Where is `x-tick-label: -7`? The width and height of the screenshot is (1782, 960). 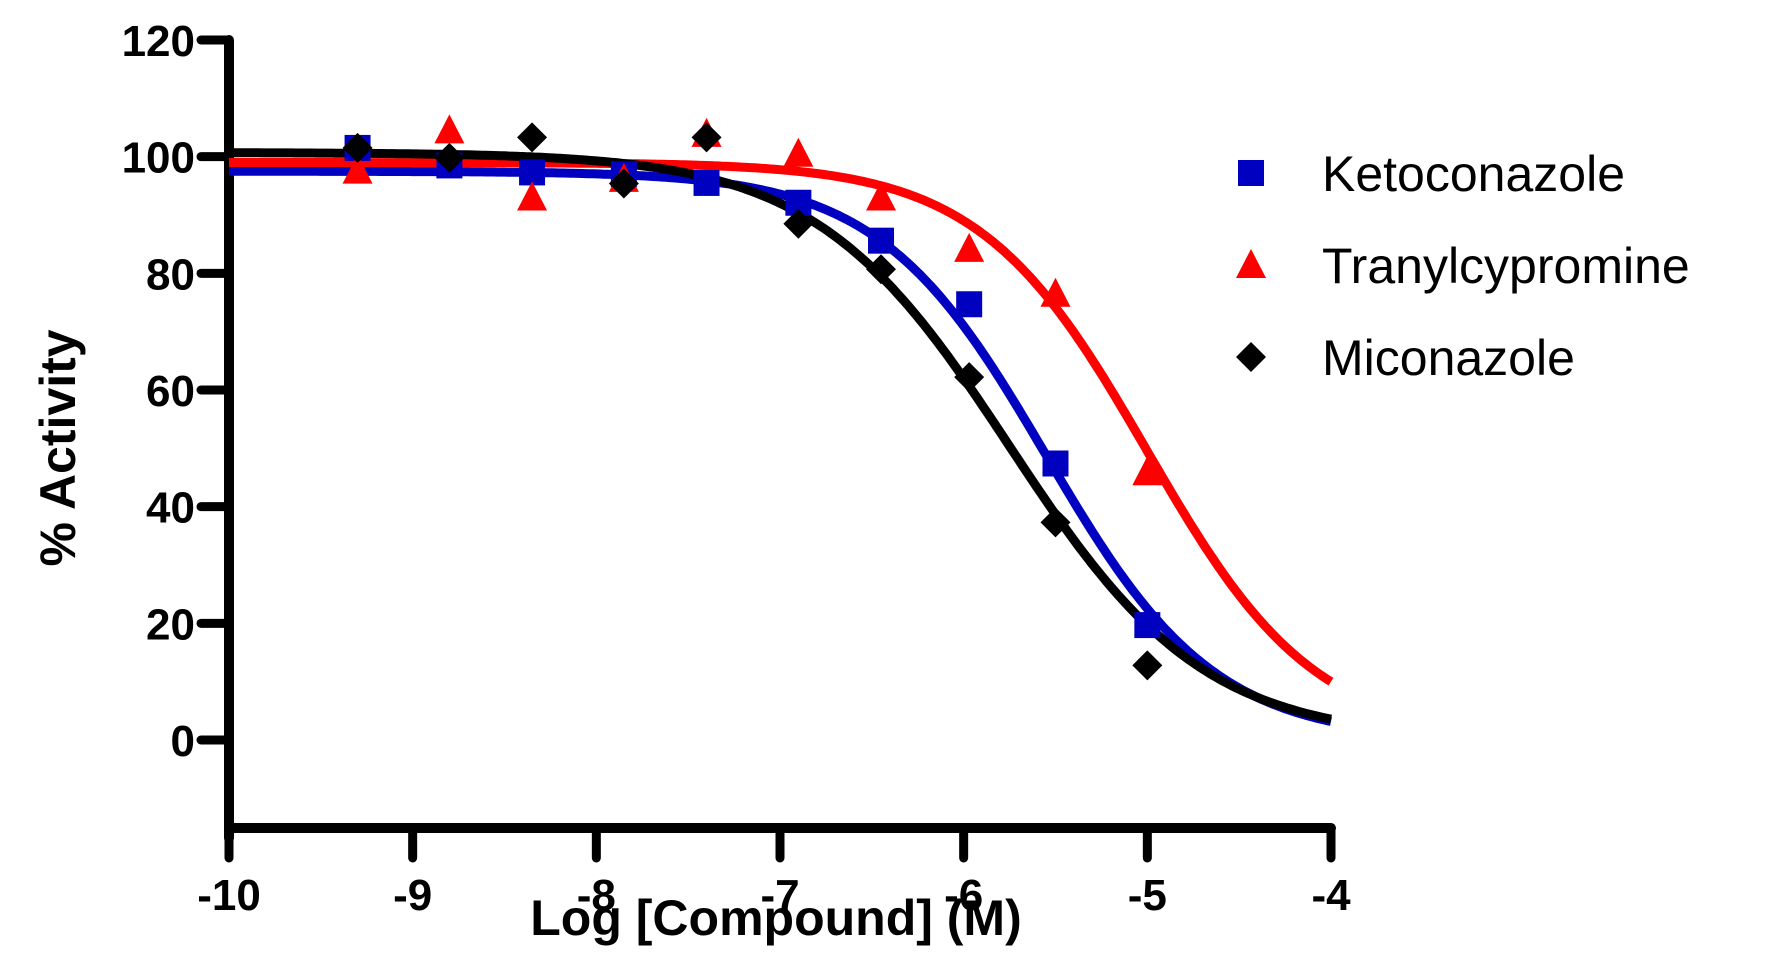
x-tick-label: -7 is located at coordinates (779, 895).